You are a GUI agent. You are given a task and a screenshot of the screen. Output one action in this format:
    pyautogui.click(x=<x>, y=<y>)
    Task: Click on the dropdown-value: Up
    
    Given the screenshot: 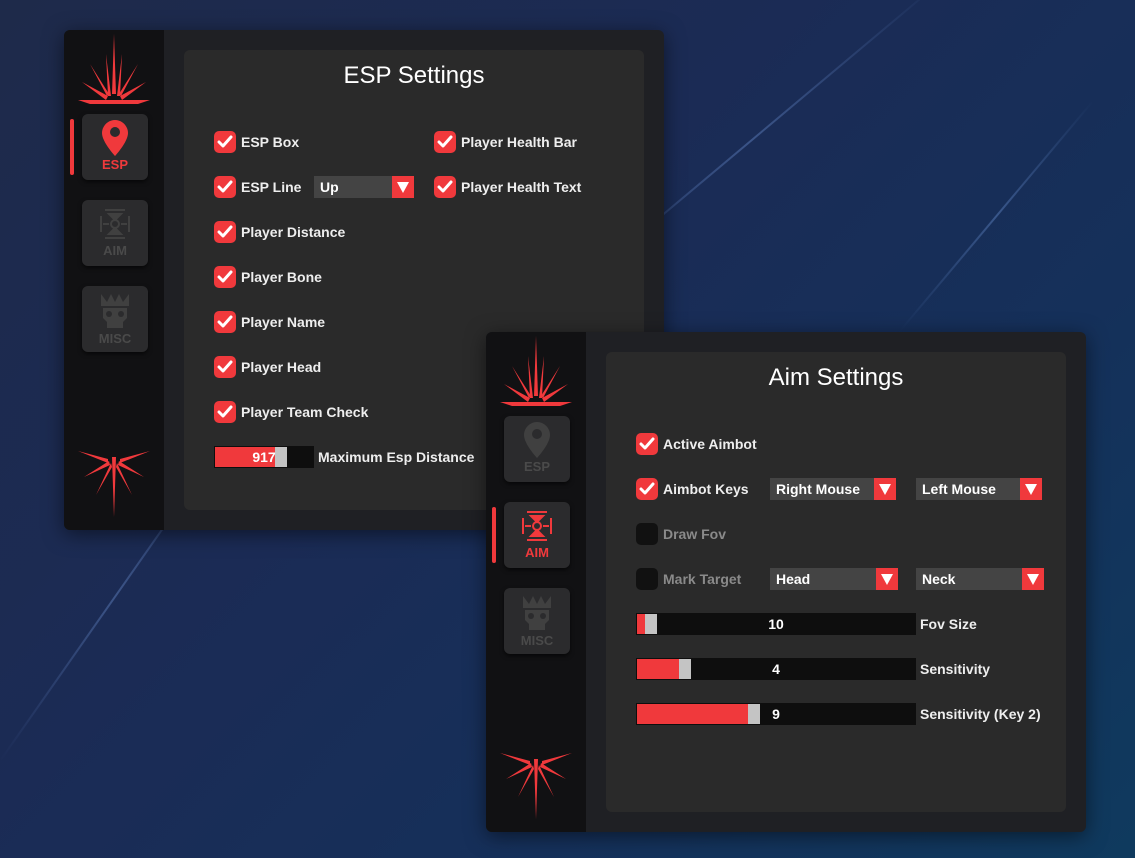 What is the action you would take?
    pyautogui.click(x=329, y=187)
    